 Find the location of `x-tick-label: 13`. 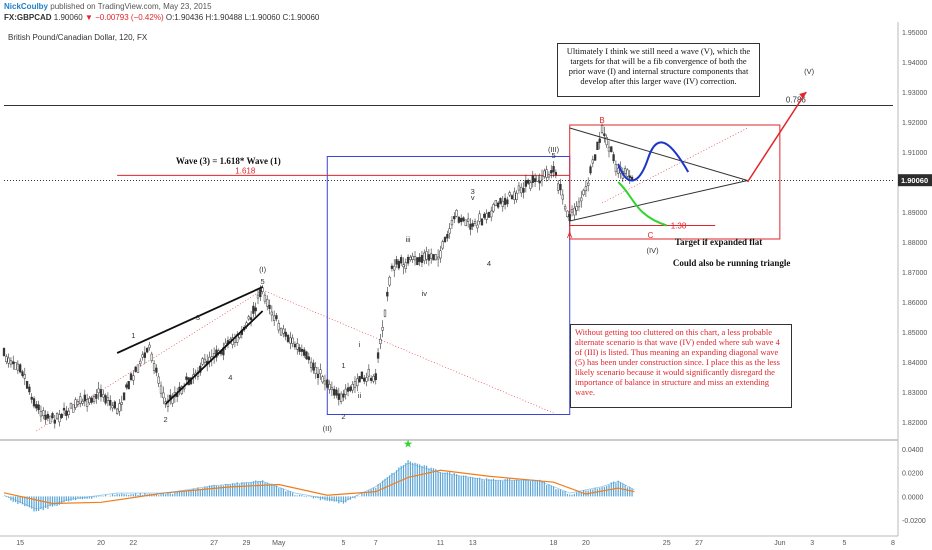

x-tick-label: 13 is located at coordinates (473, 543).